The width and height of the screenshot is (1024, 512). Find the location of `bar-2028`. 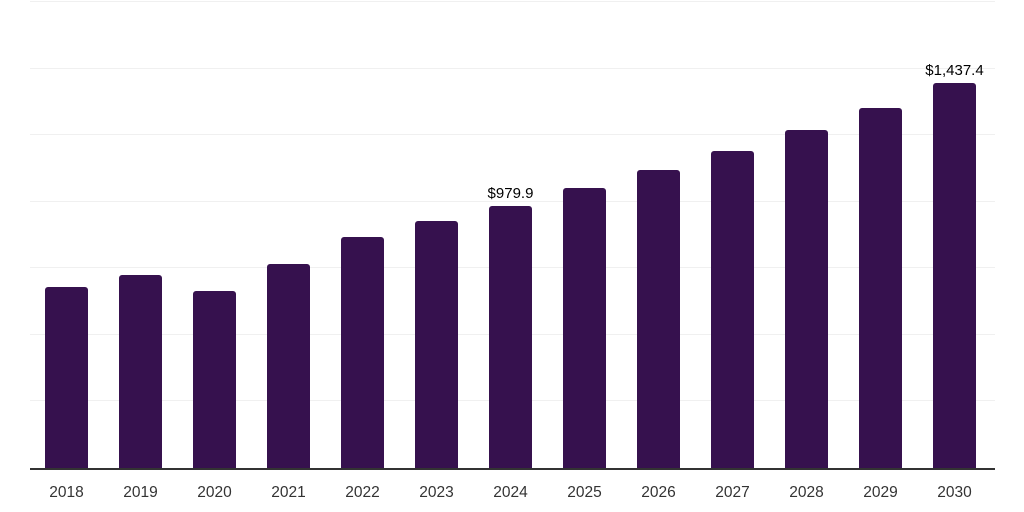

bar-2028 is located at coordinates (806, 299).